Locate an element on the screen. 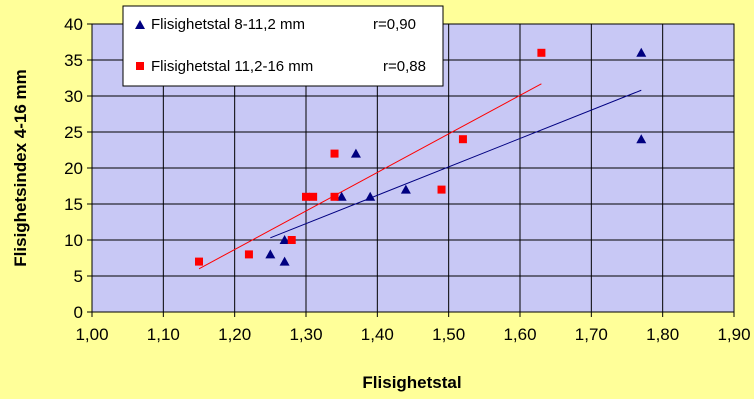 The width and height of the screenshot is (754, 399). x-axis-ticks: 1,00 1,10 1,20 1,30 1,40 1,50 1,60 1,70 1,80 1,90 is located at coordinates (413, 328).